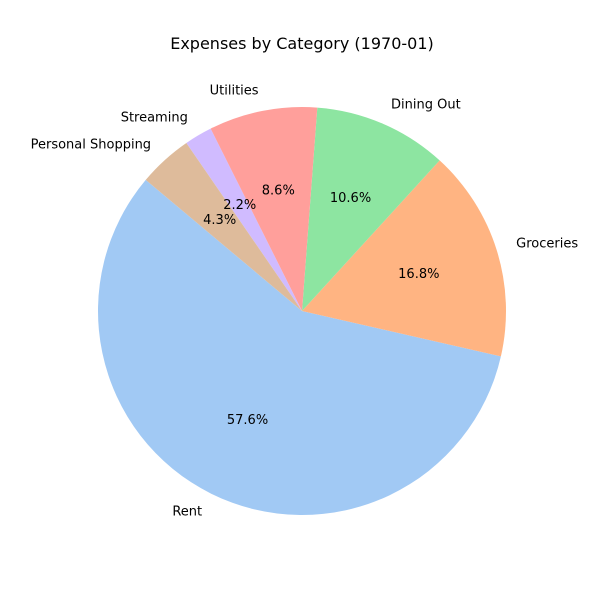 The image size is (600, 600). I want to click on slice-label-groceries: Groceries, so click(547, 244).